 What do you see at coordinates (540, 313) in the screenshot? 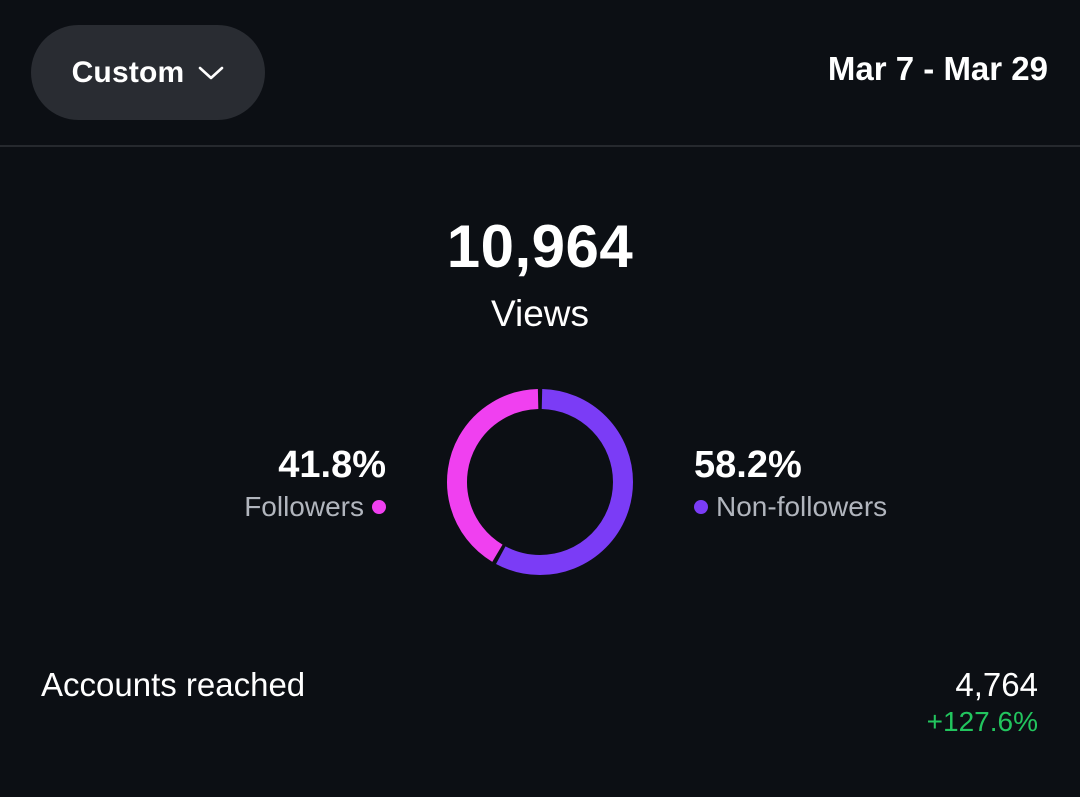
I see `views-label: Views` at bounding box center [540, 313].